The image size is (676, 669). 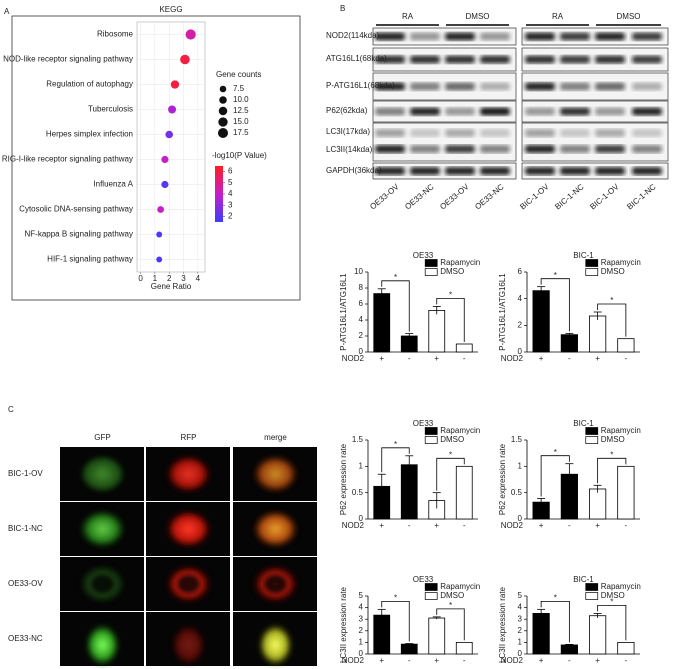 I want to click on y-tick-label: 5, so click(x=520, y=595).